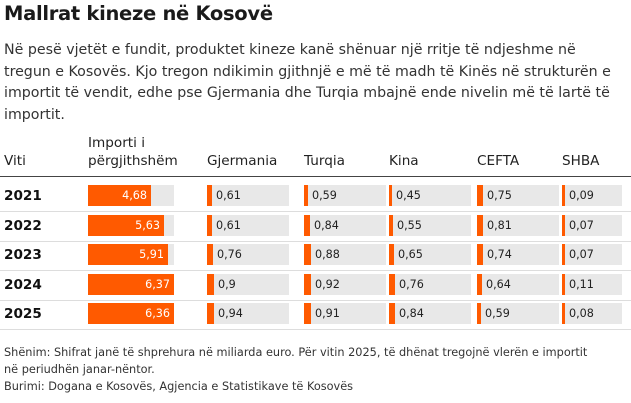 This screenshot has width=631, height=403. What do you see at coordinates (23, 285) in the screenshot?
I see `year-label: 2024` at bounding box center [23, 285].